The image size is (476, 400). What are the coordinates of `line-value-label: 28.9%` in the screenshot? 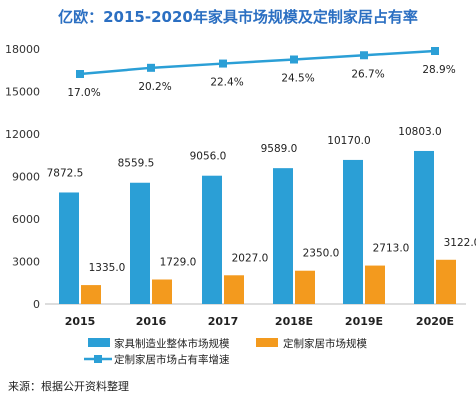 It's located at (438, 70).